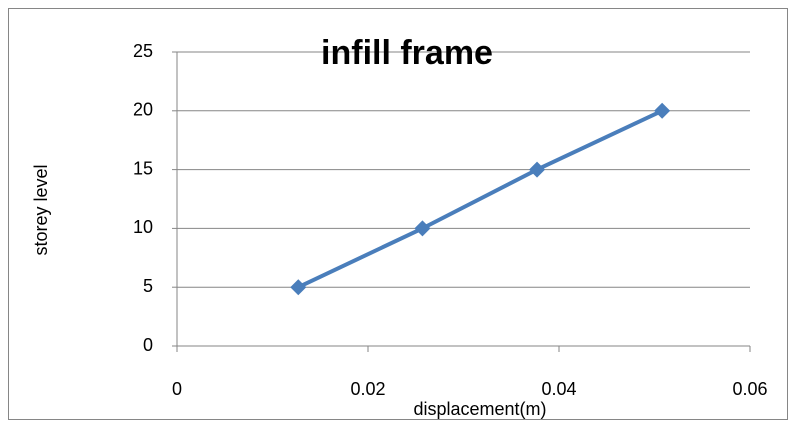 The width and height of the screenshot is (796, 428). I want to click on x-tick-label: 0.02, so click(367, 389).